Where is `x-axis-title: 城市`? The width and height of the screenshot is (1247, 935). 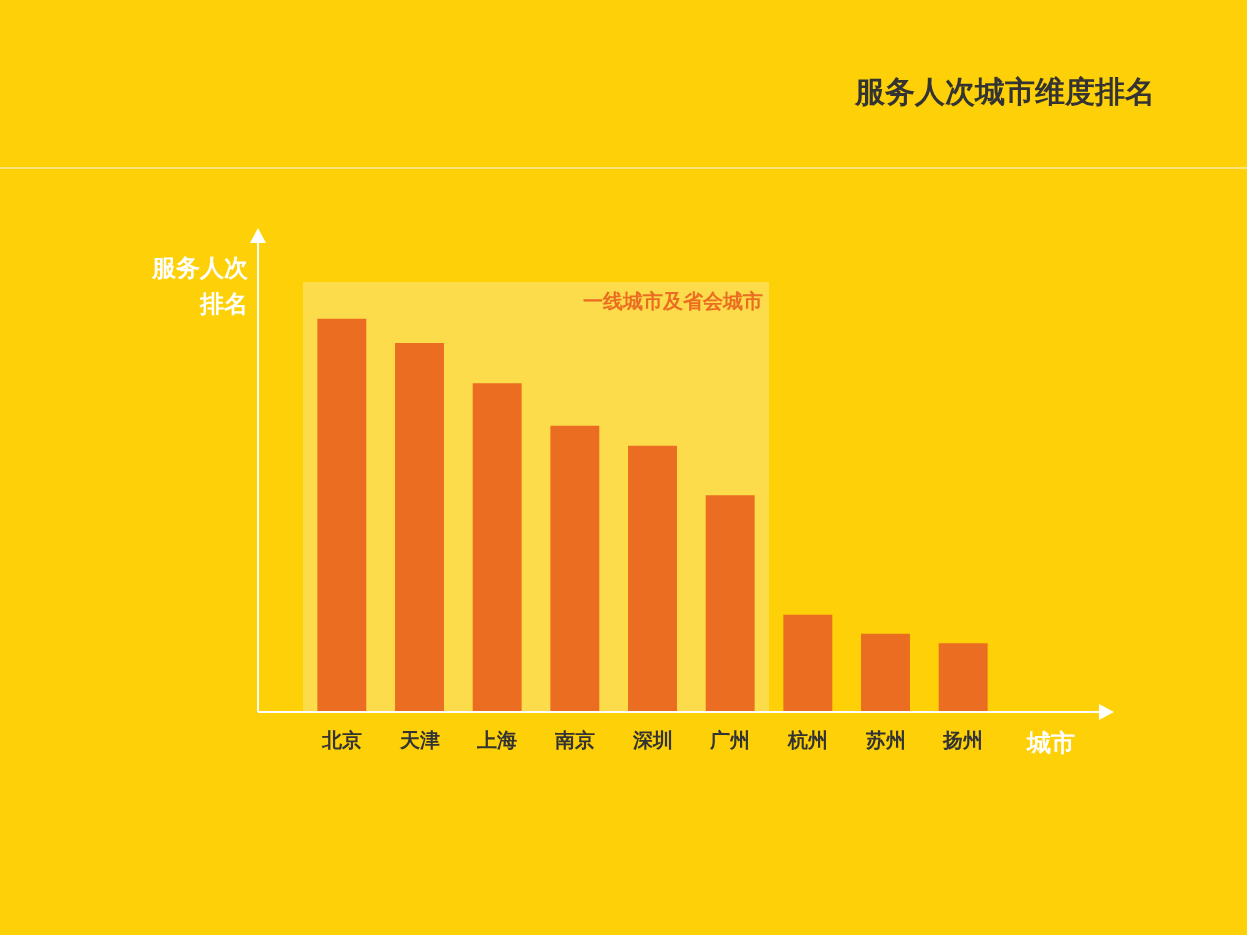 x-axis-title: 城市 is located at coordinates (1051, 743).